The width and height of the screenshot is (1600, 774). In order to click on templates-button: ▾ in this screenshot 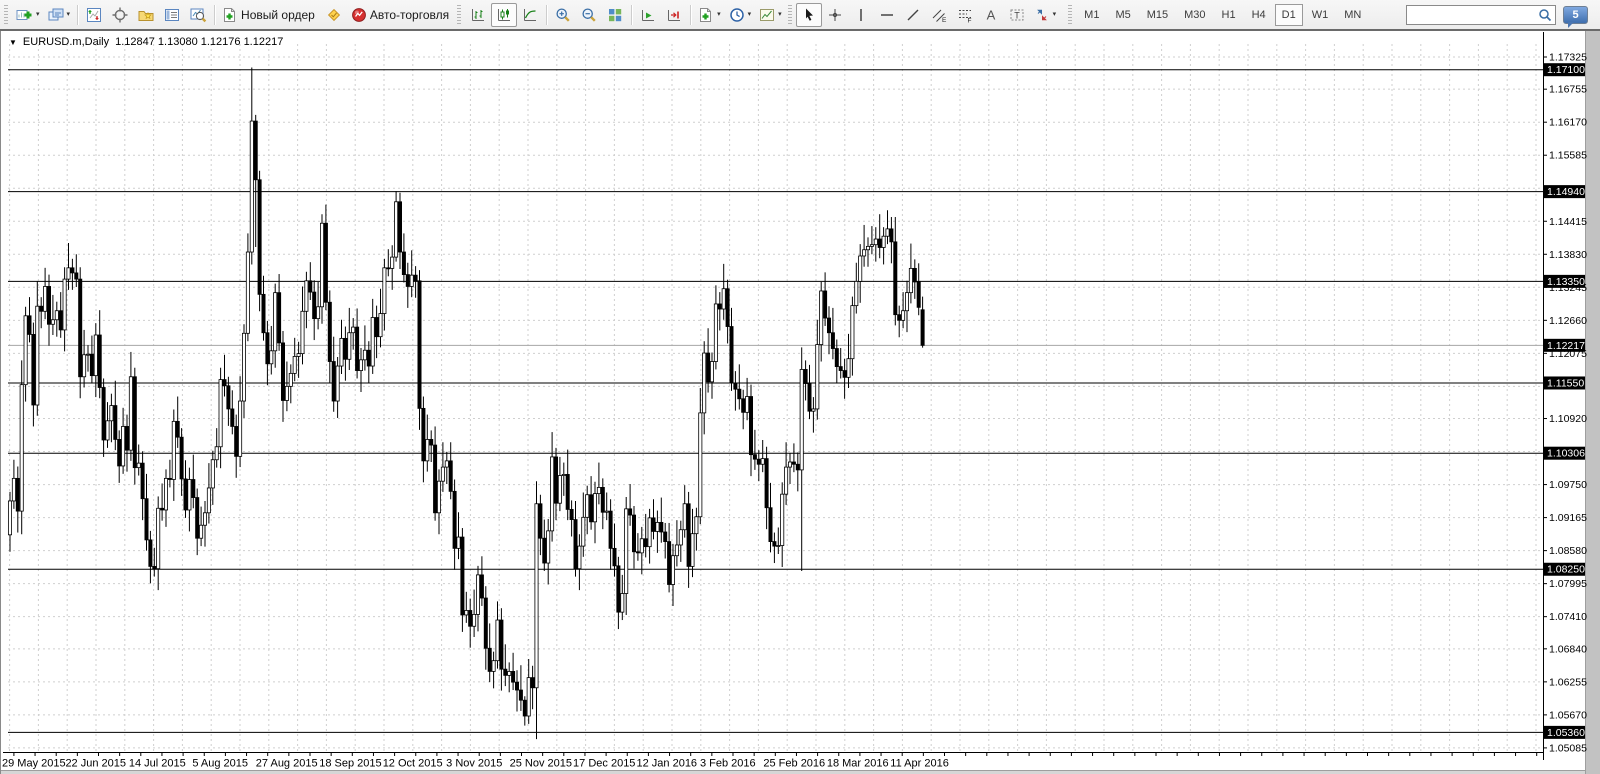, I will do `click(770, 15)`.